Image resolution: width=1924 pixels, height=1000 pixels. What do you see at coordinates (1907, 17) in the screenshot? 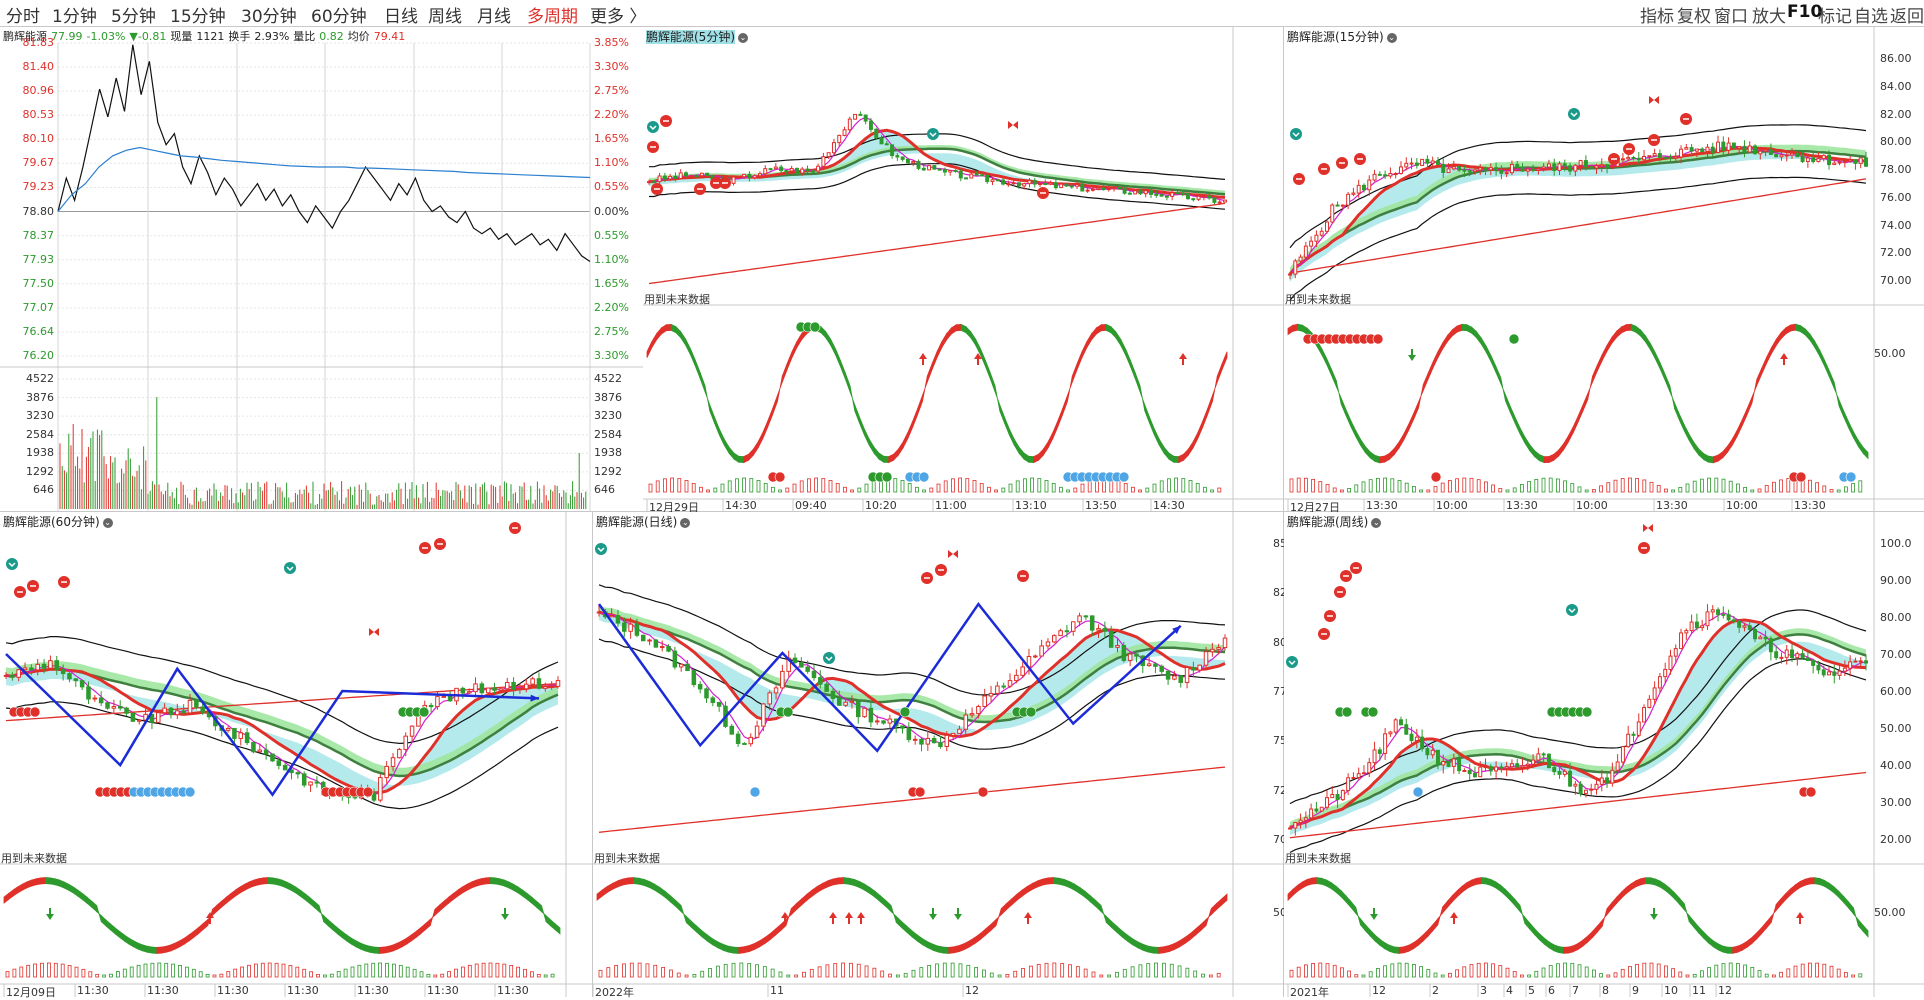
I see `toolbar-action-7: 返回` at bounding box center [1907, 17].